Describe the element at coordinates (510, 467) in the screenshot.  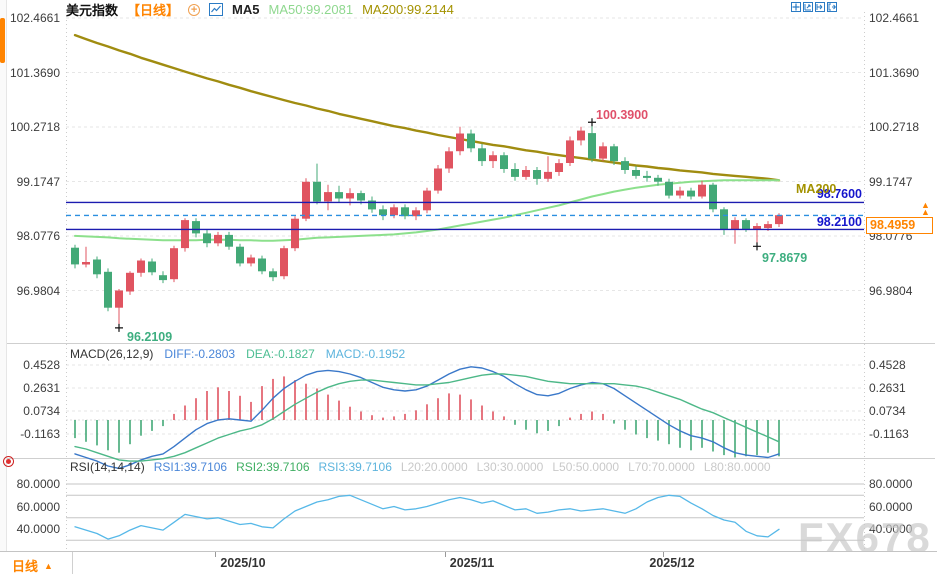
I see `rsi-l30-value: L30:30.0000` at that location.